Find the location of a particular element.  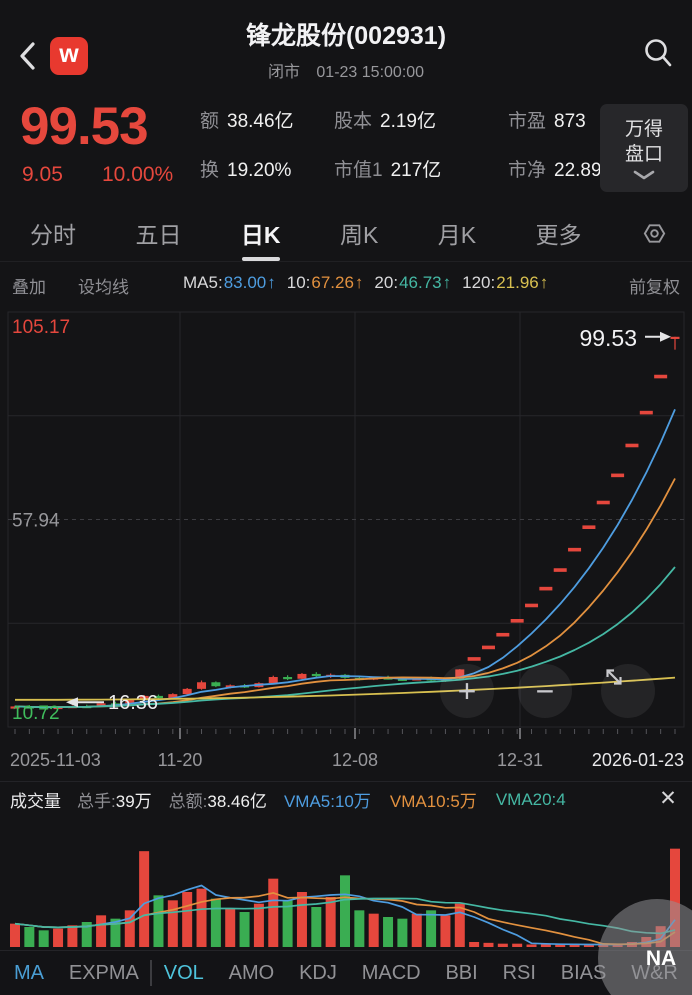

set-ma-button: 设均线 is located at coordinates (103, 287).